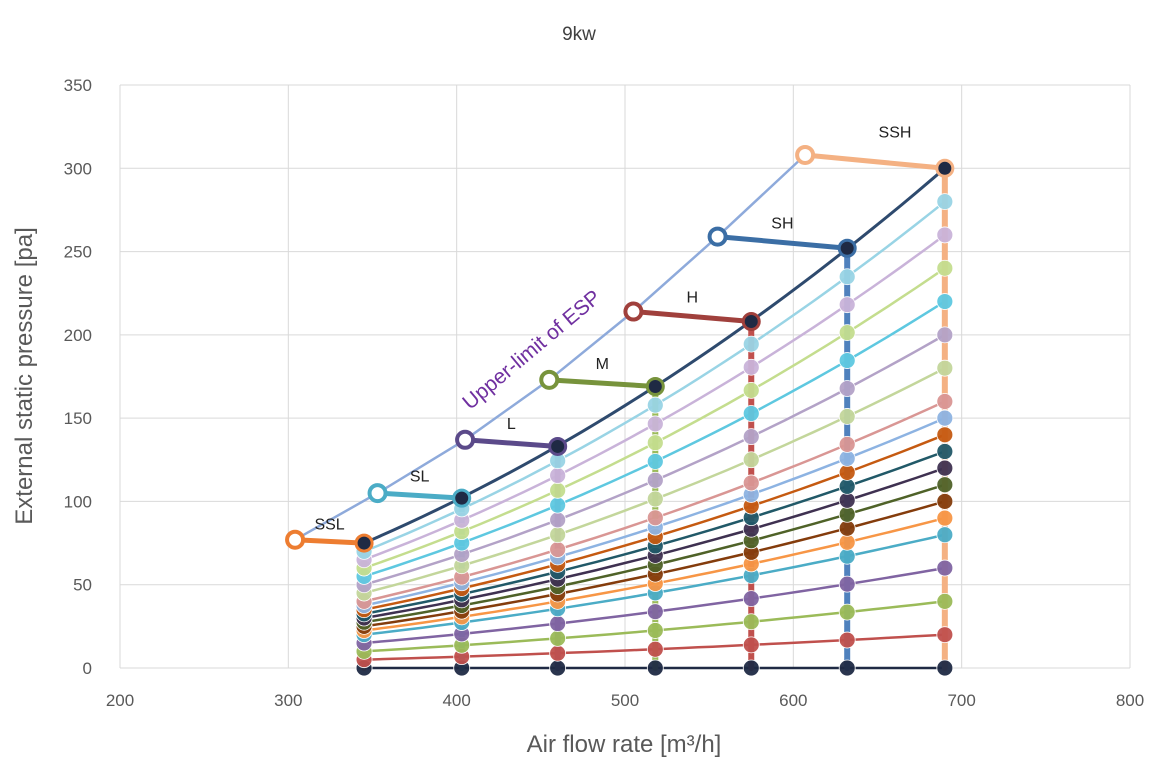 This screenshot has width=1158, height=760. I want to click on x-tick-label: 600, so click(793, 700).